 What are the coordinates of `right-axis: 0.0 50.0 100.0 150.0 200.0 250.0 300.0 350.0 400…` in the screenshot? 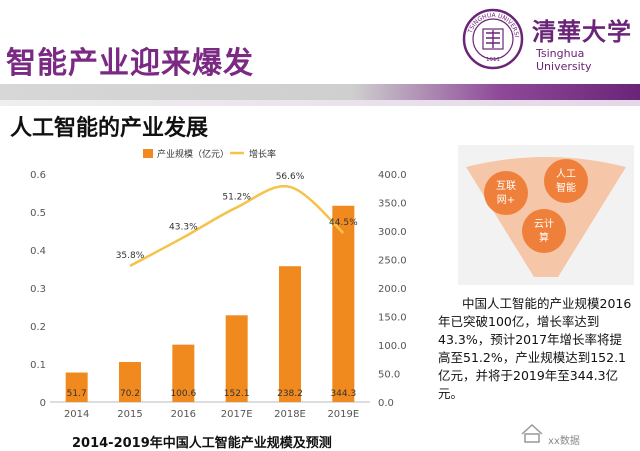 It's located at (392, 289).